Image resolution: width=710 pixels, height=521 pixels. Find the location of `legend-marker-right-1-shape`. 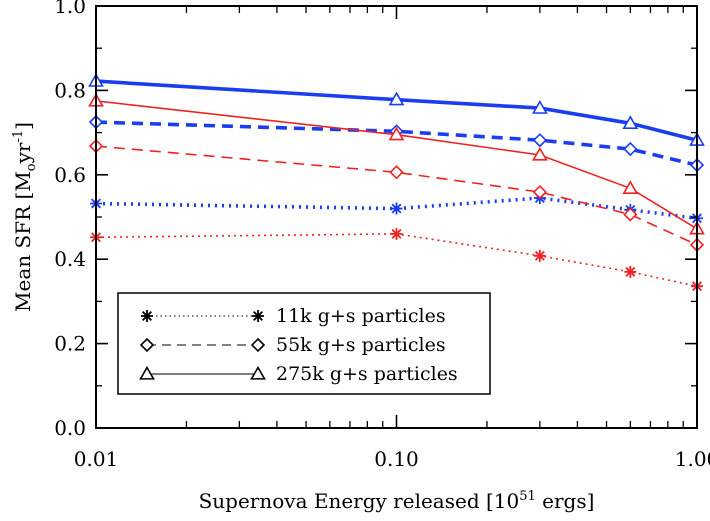

legend-marker-right-1-shape is located at coordinates (258, 345).